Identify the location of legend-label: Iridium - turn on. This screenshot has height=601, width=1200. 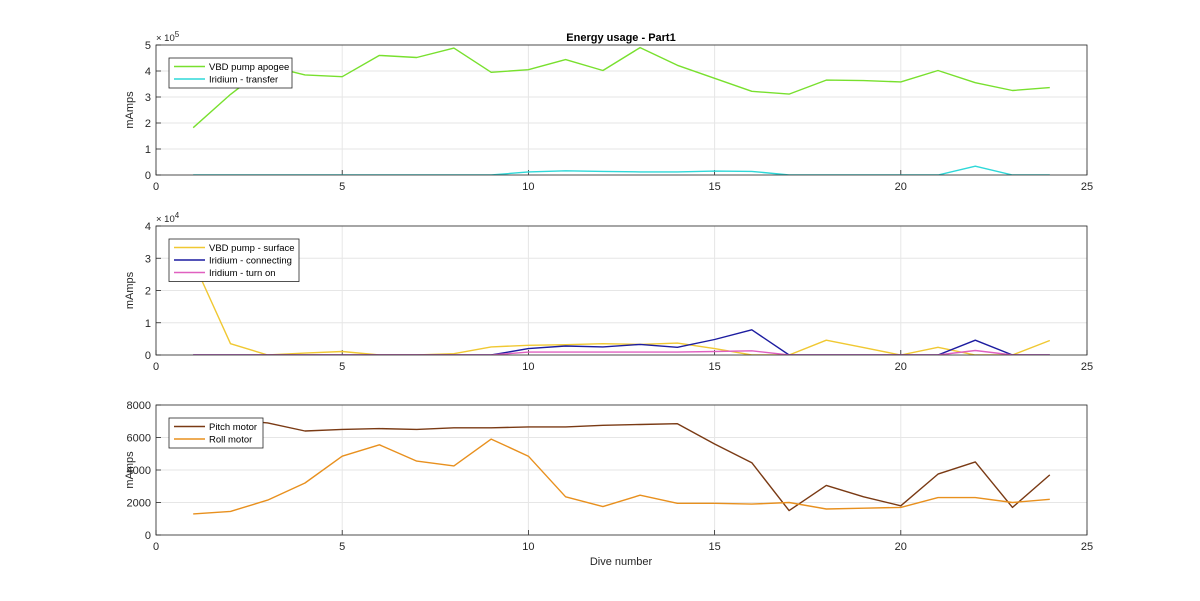
(242, 273).